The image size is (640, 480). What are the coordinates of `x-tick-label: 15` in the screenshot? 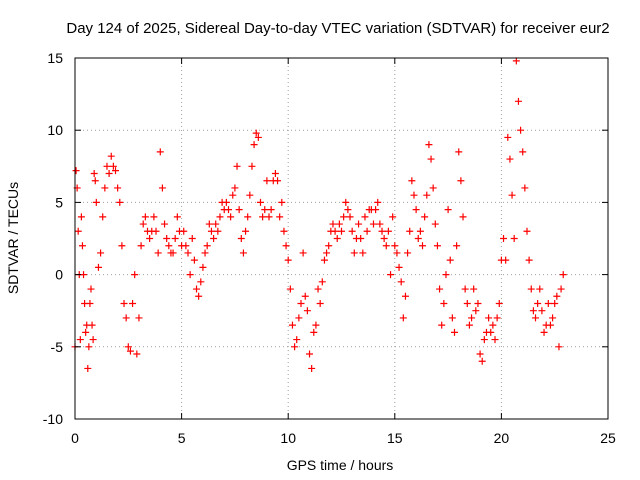 It's located at (395, 438).